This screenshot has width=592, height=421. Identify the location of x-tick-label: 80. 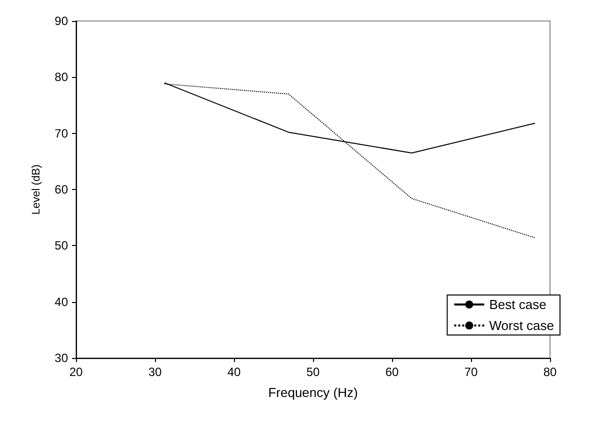
(550, 372).